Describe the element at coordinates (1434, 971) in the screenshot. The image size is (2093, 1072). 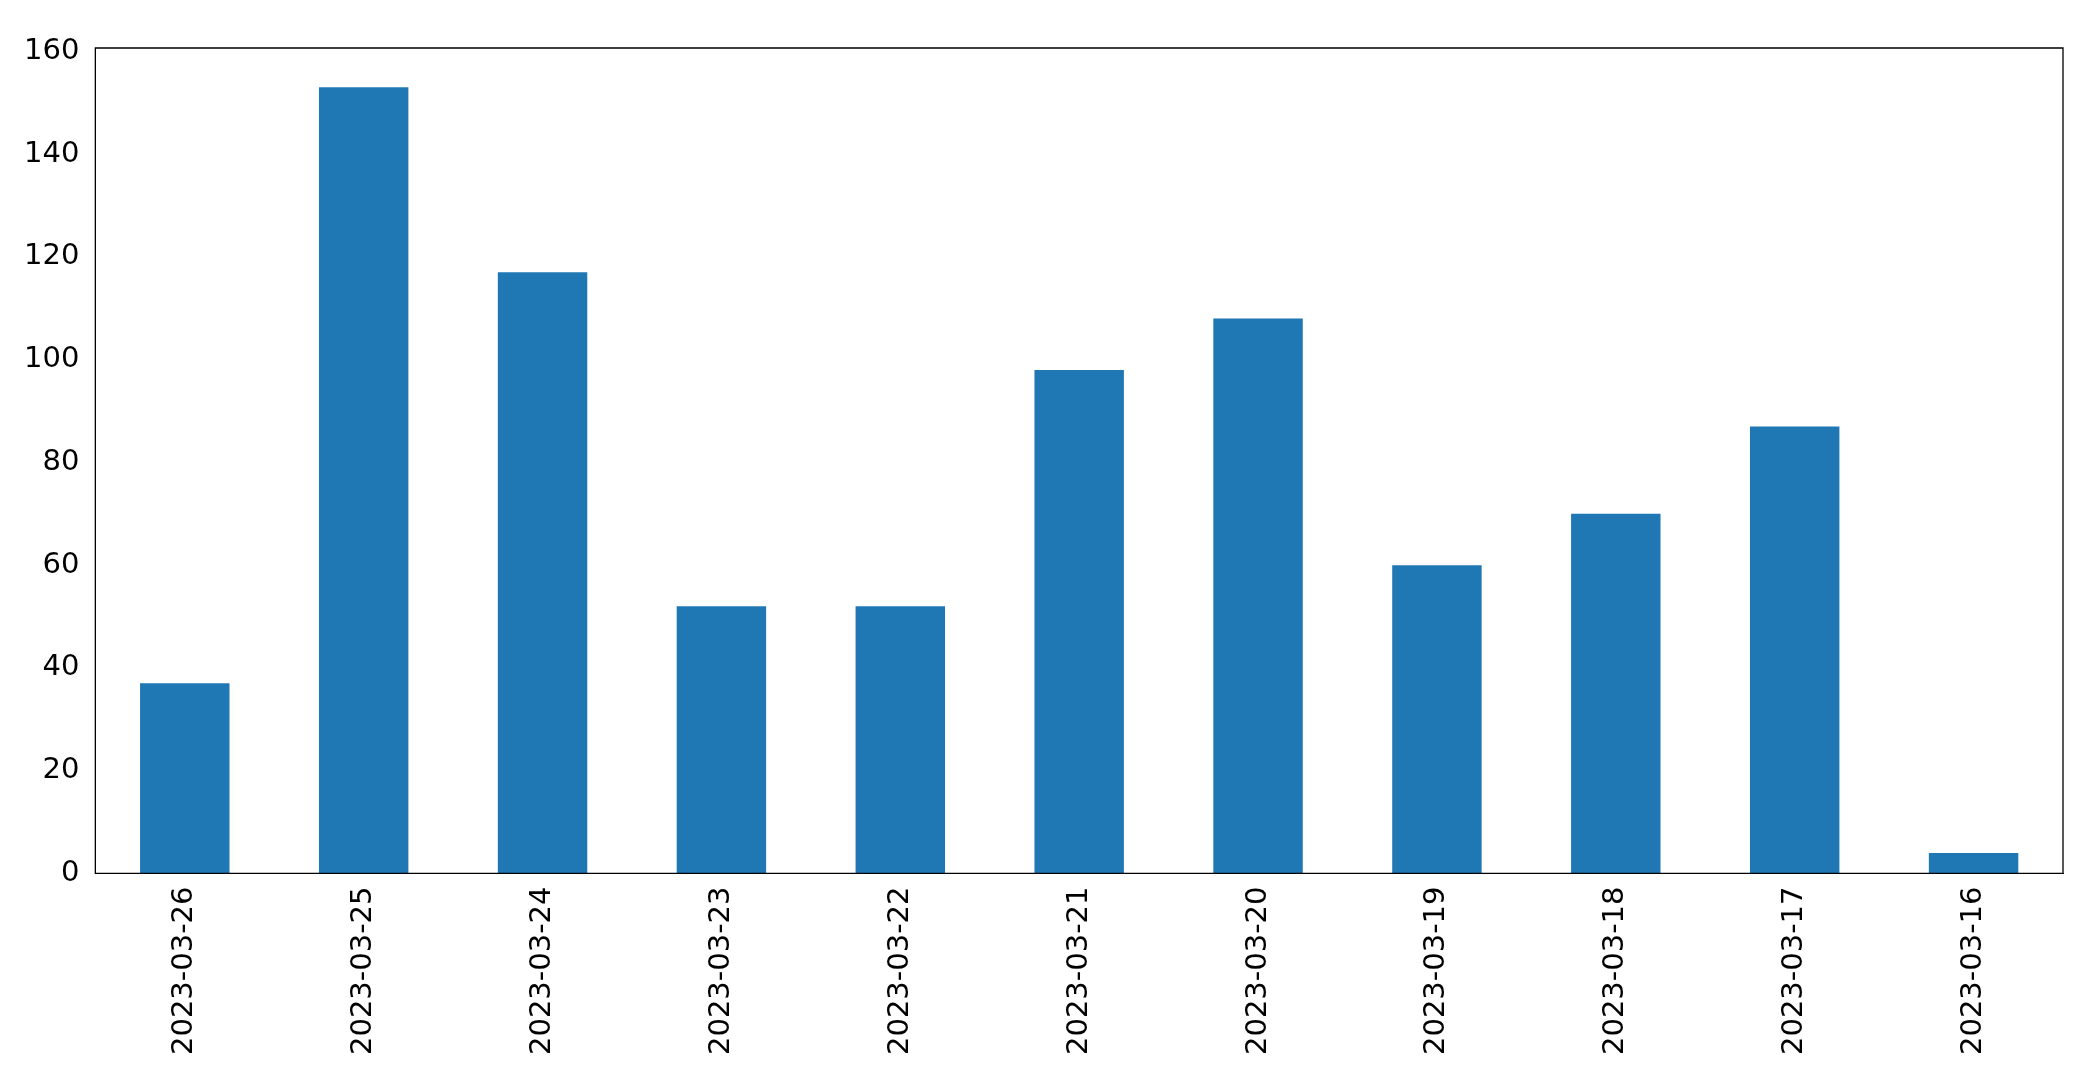
I see `x-tick-label: 2023-03-19` at that location.